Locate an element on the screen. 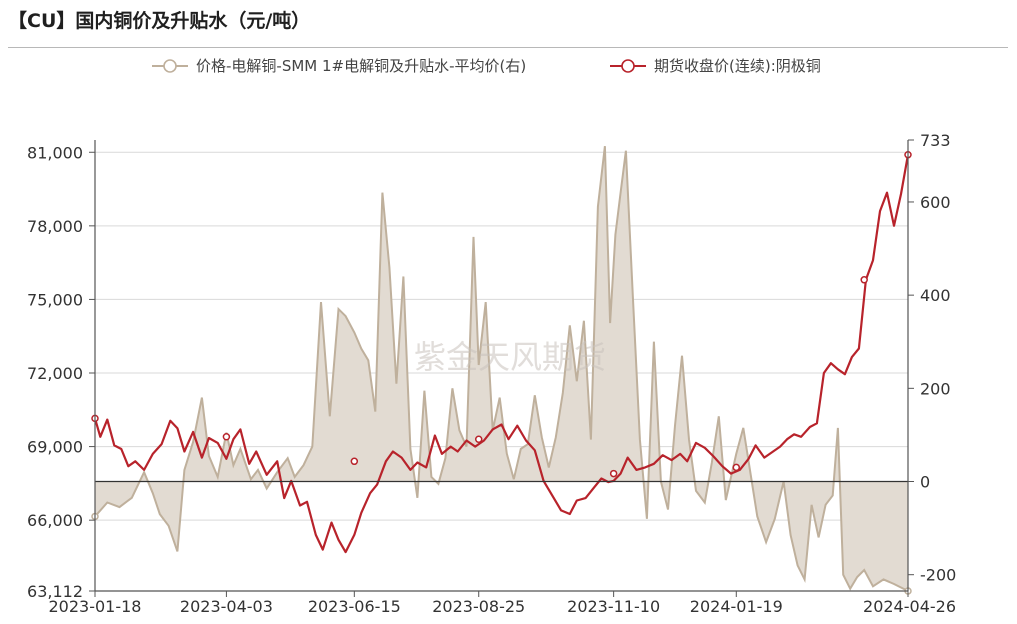 This screenshot has width=1017, height=624. chart-title: 【CU】国内铜价及升贴水（元/吨） is located at coordinates (159, 21).